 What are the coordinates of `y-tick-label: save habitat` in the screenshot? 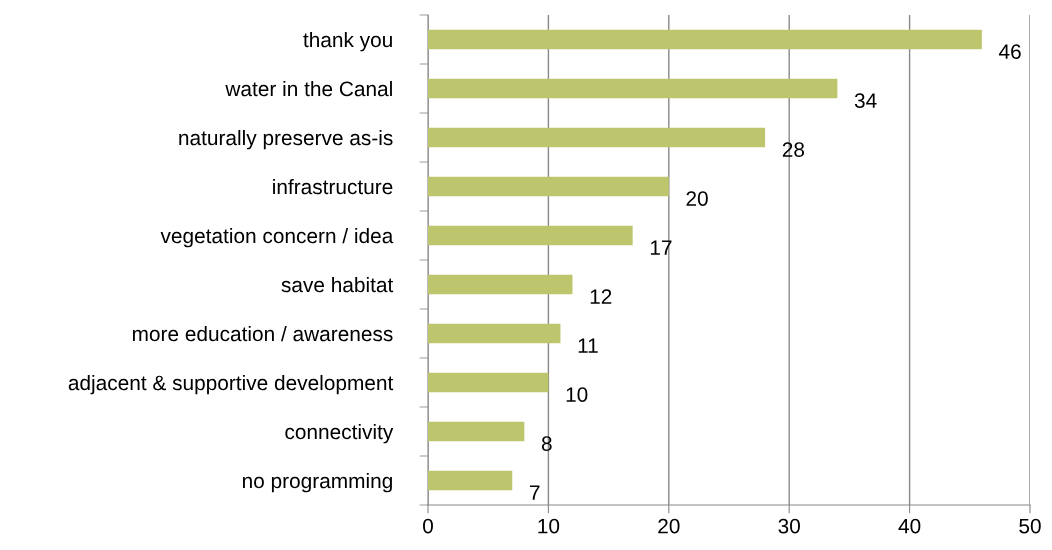 It's located at (337, 284).